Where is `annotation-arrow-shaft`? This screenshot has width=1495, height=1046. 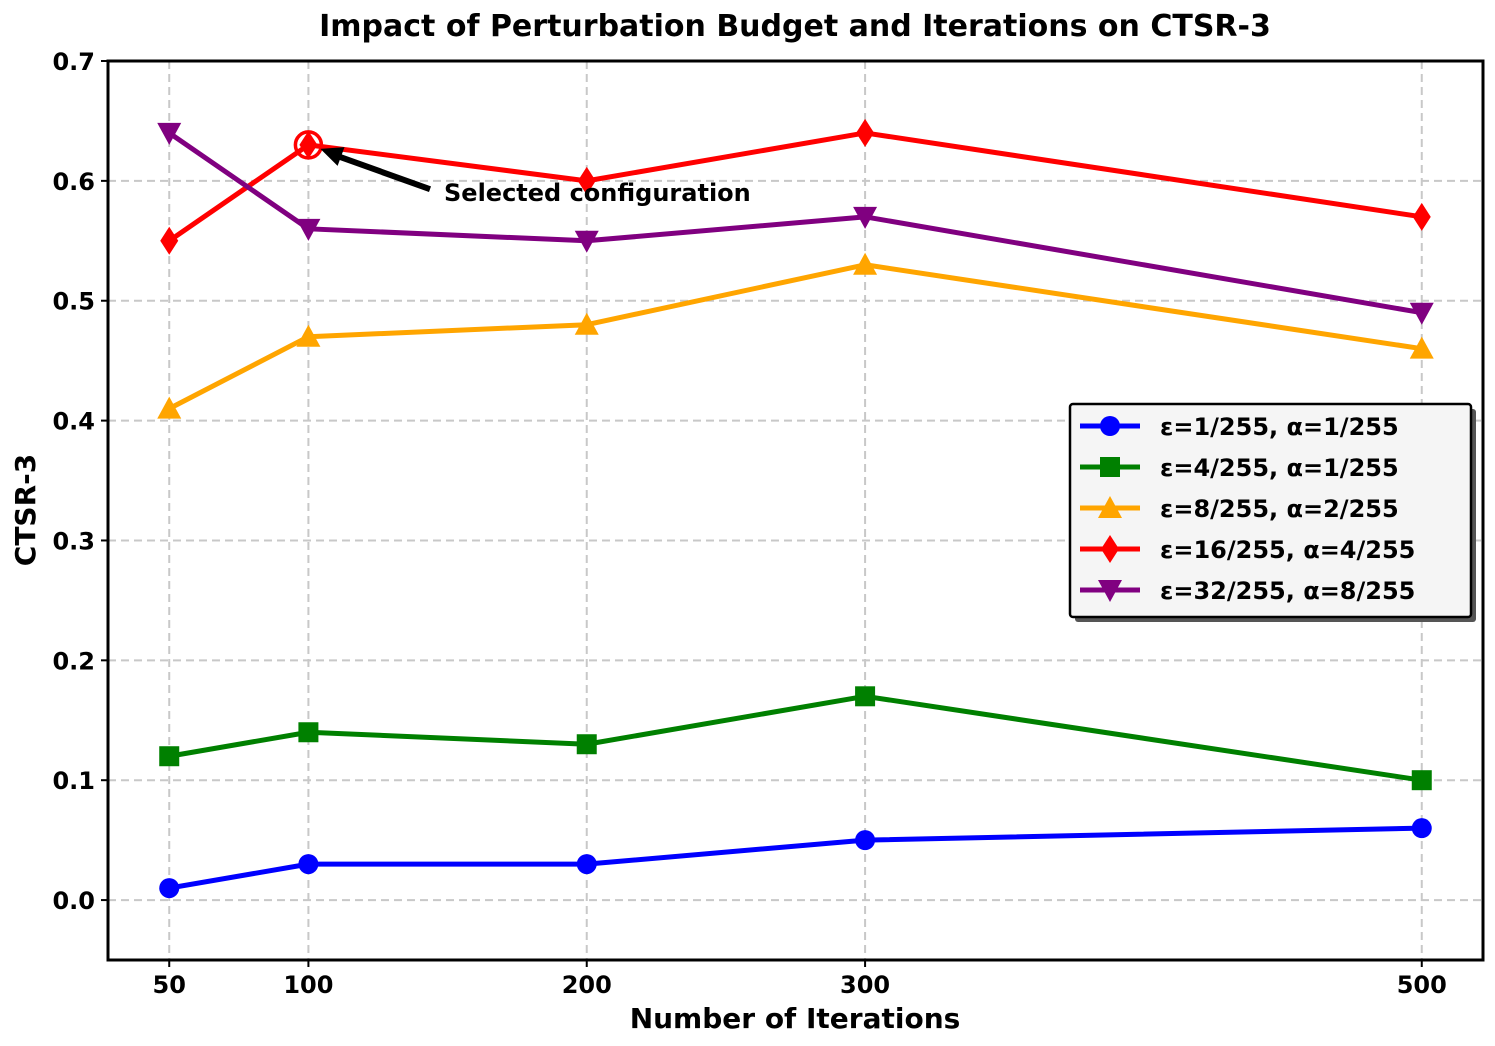
annotation-arrow-shaft is located at coordinates (382, 172).